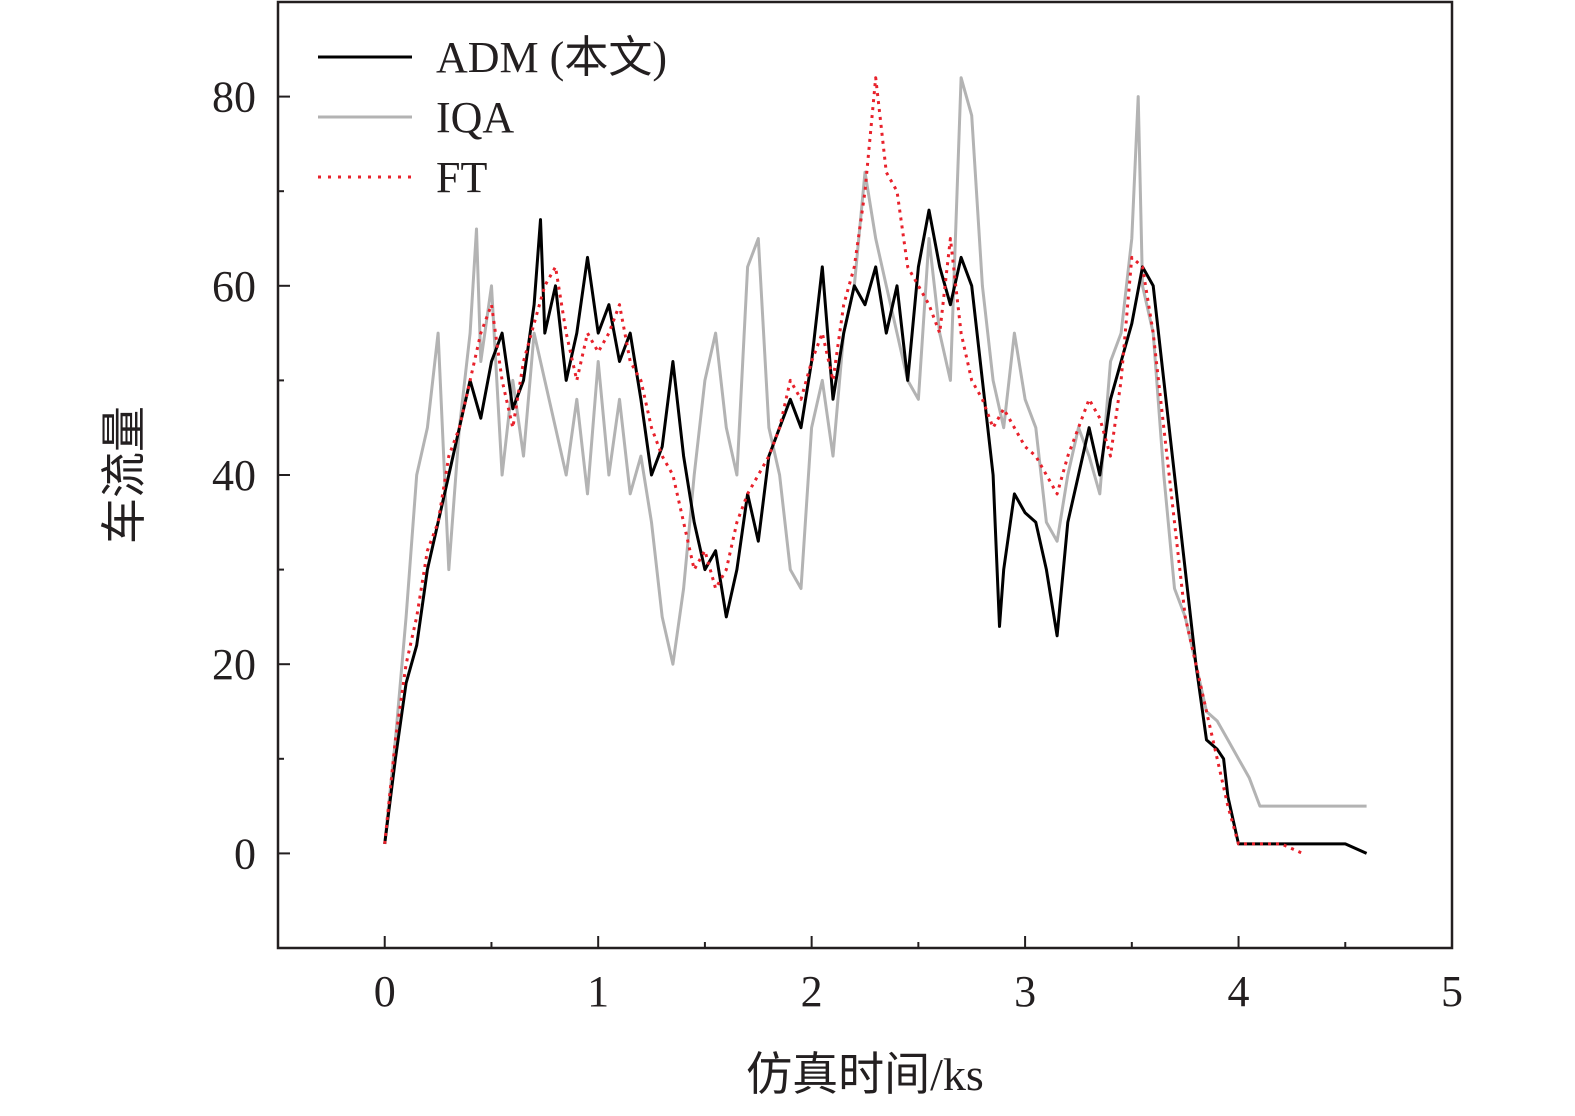 This screenshot has width=1575, height=1116. Describe the element at coordinates (1025, 991) in the screenshot. I see `x-tick-label: 3` at that location.